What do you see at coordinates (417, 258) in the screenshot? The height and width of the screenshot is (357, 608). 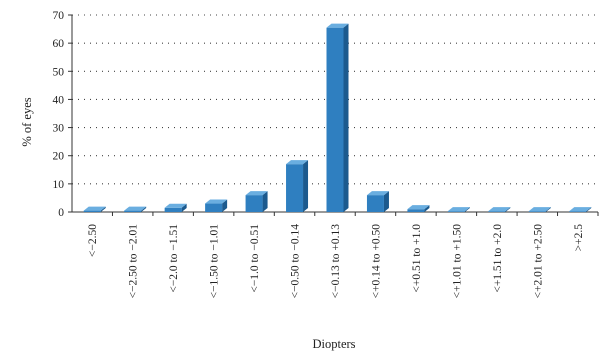 I see `x-tick-label: <+0.51 to +1.0` at bounding box center [417, 258].